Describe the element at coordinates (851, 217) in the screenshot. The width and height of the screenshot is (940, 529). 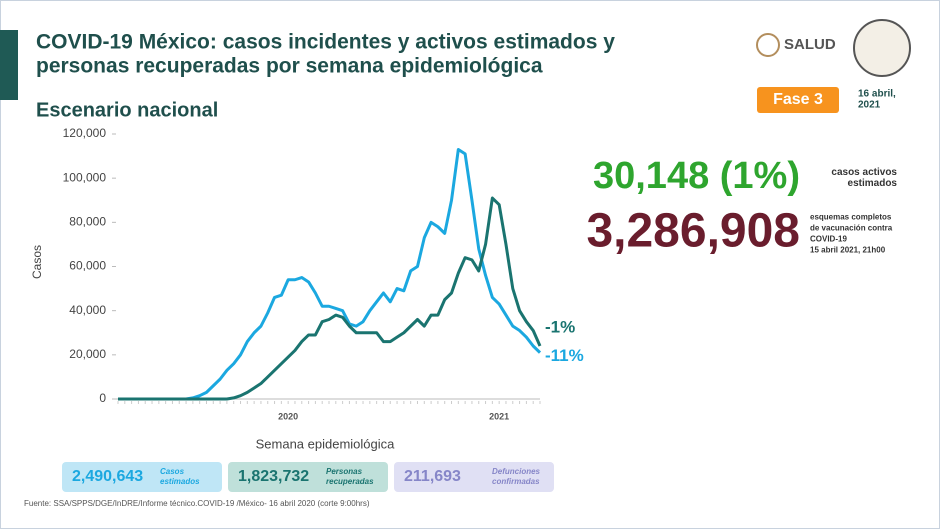
I see `stat-label: esquemas completos` at that location.